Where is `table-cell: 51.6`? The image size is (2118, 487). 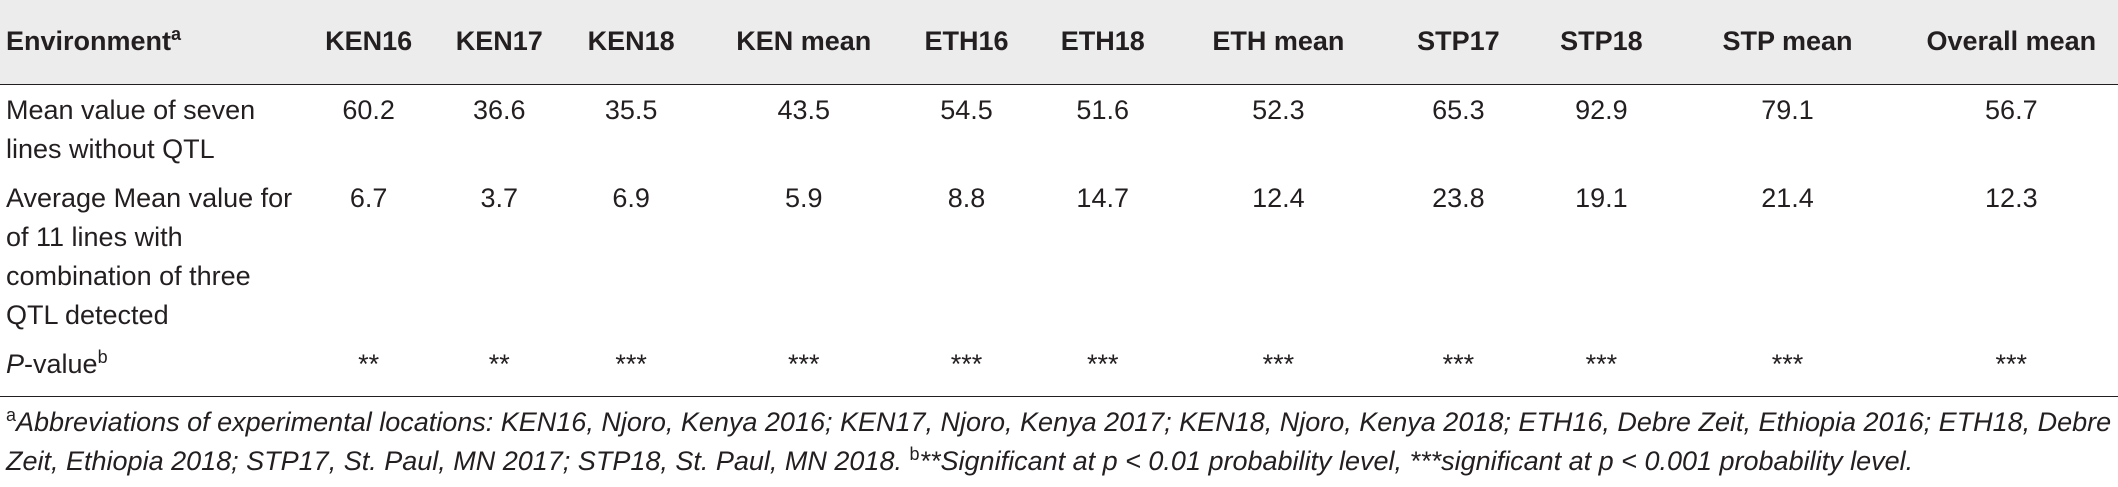
table-cell: 51.6 is located at coordinates (1102, 109).